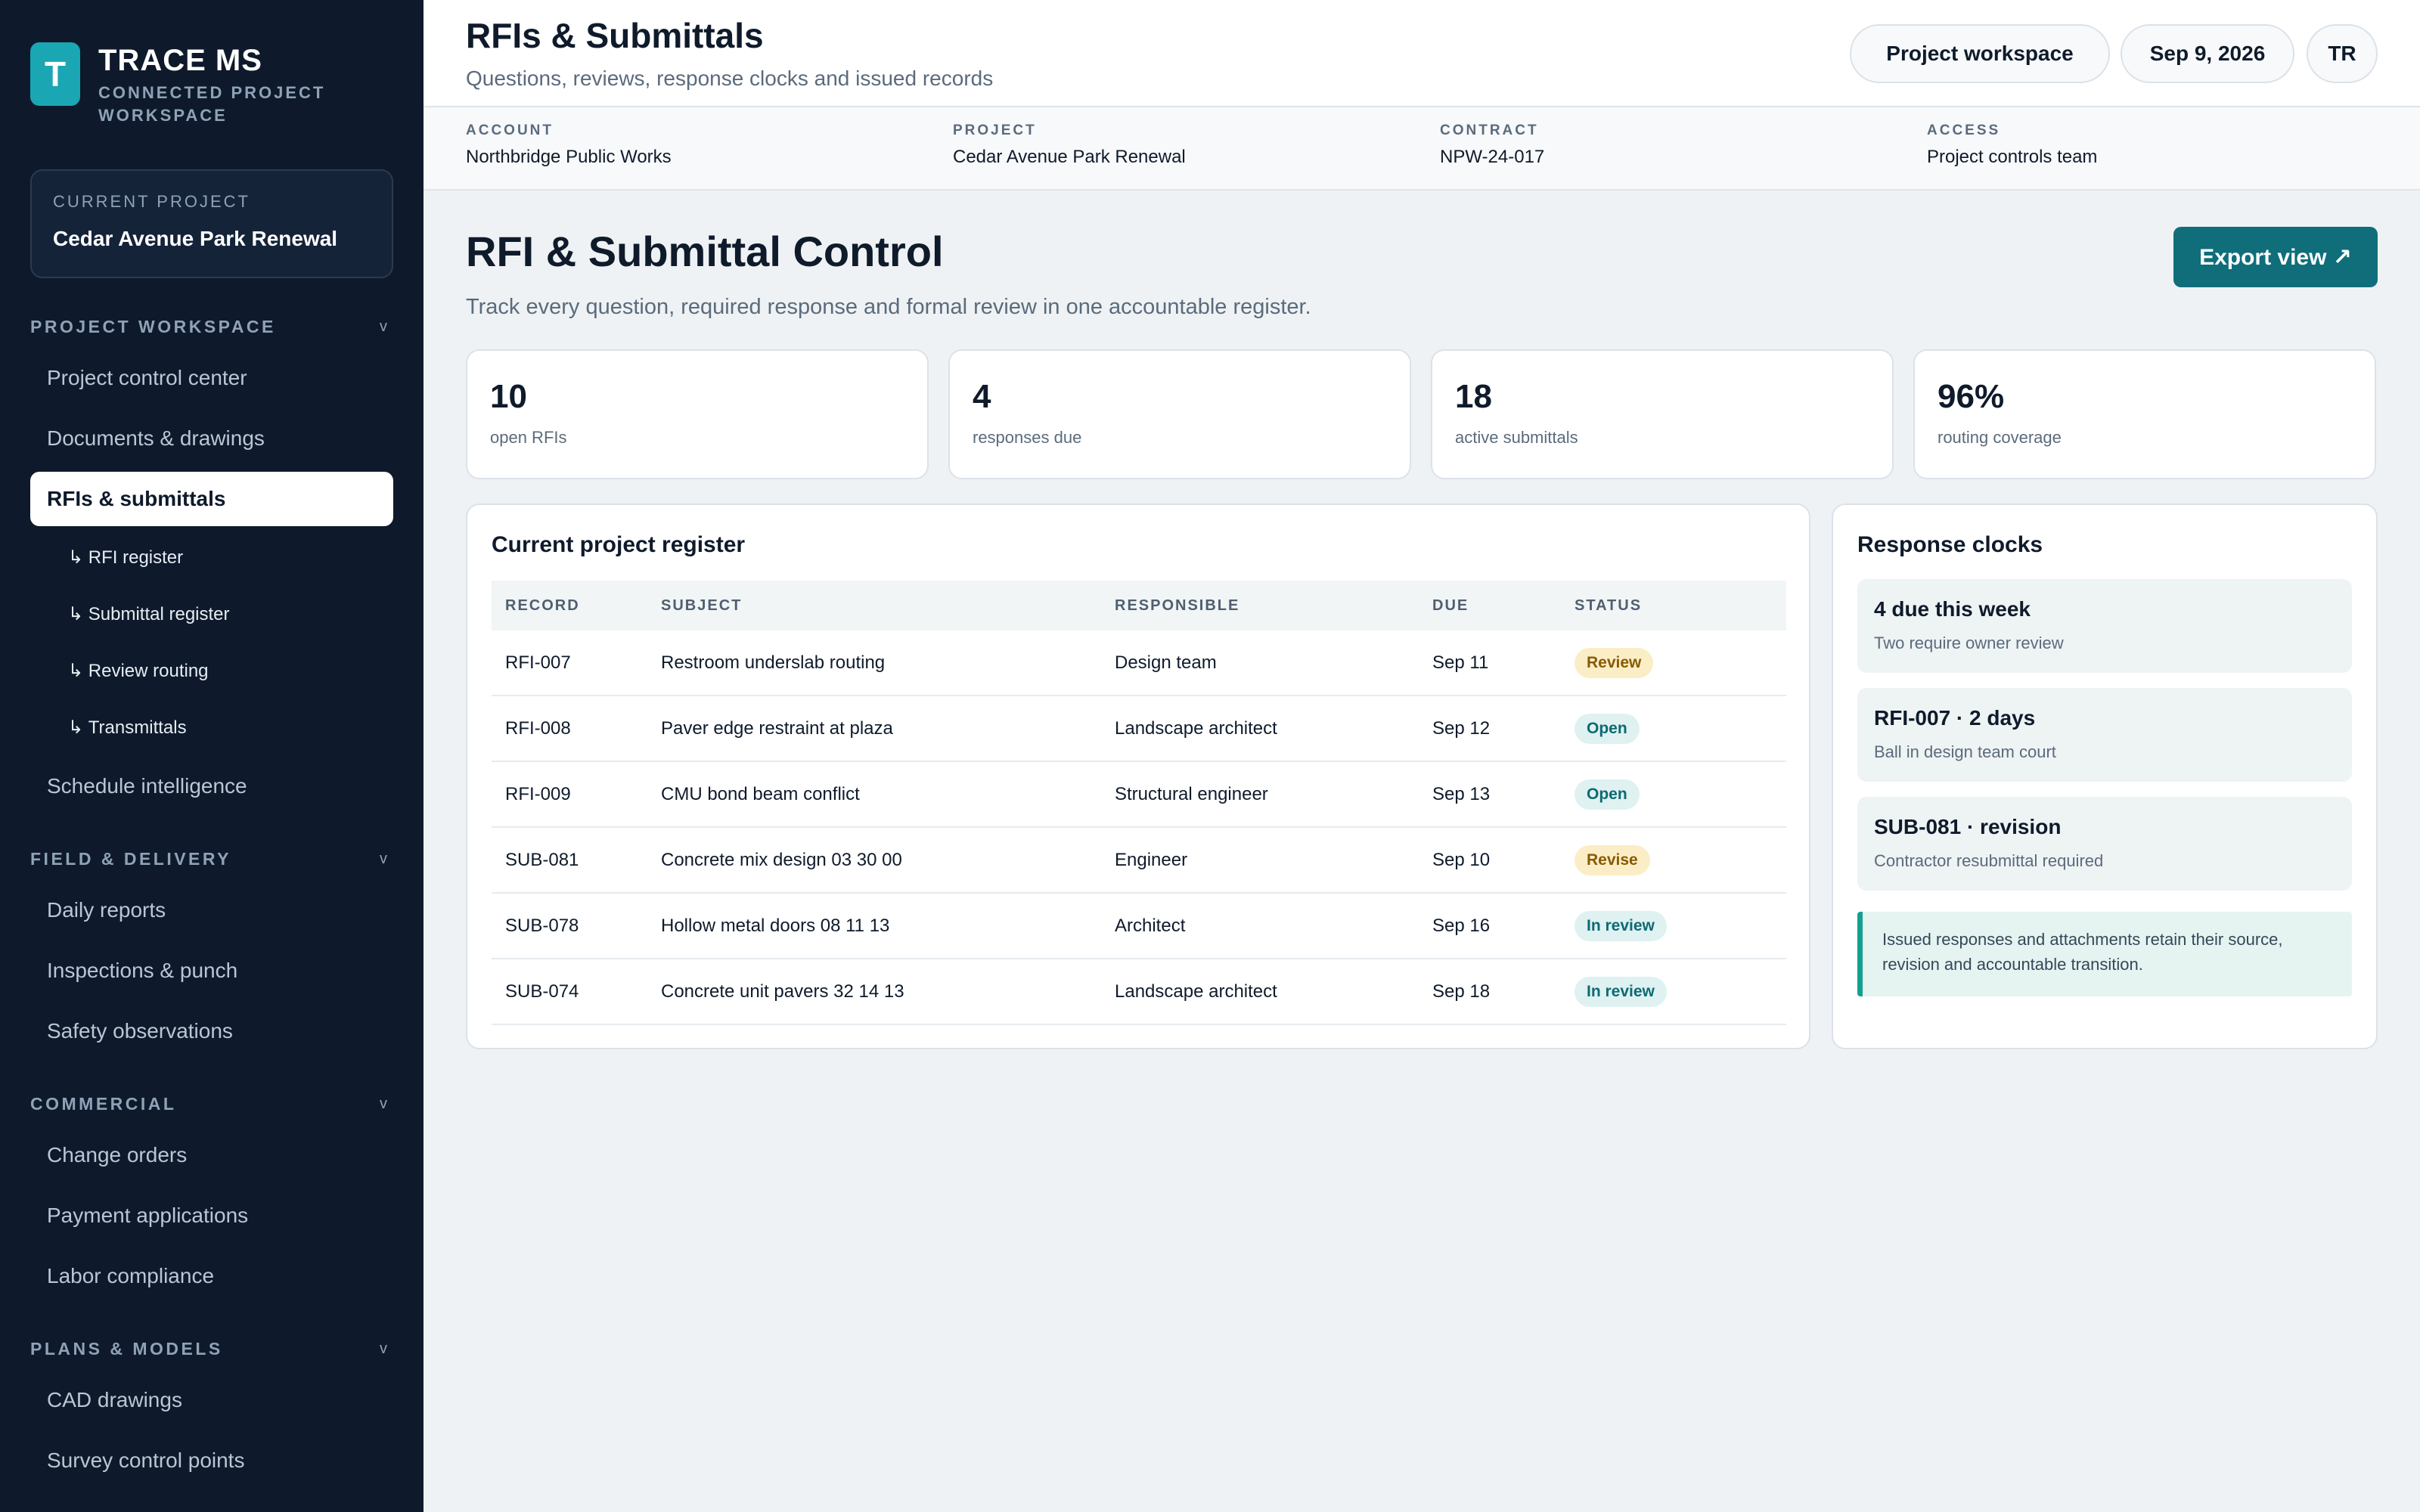  Describe the element at coordinates (1952, 609) in the screenshot. I see `clock-title: 4 due this week` at that location.